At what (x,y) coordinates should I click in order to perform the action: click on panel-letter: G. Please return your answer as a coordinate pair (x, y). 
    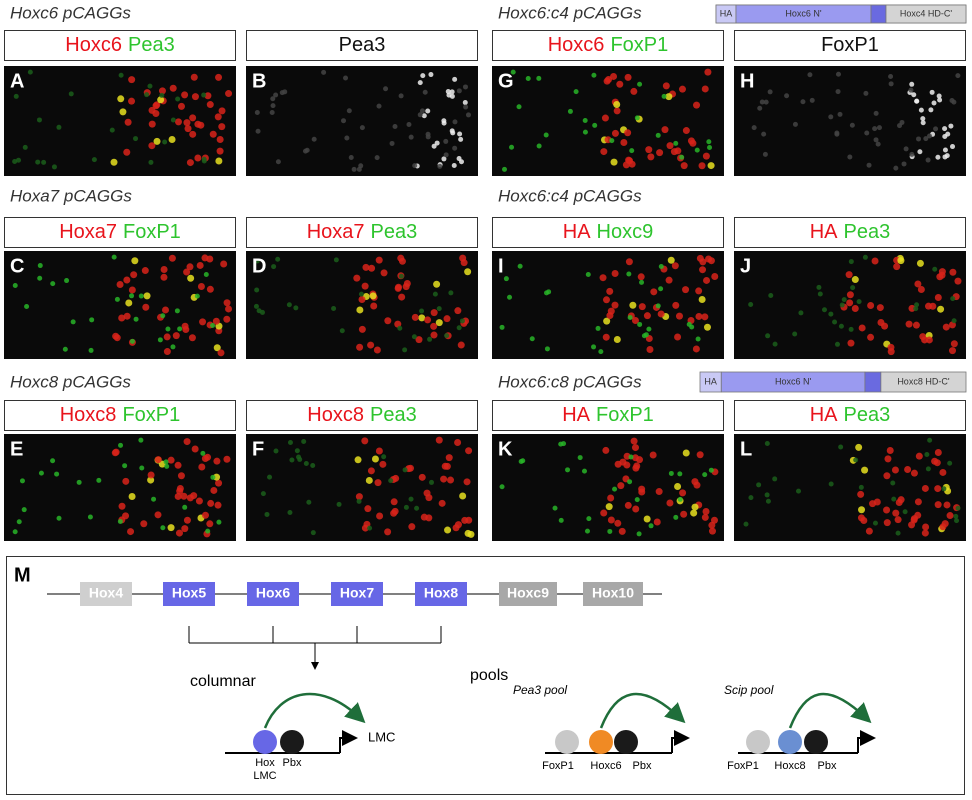
    Looking at the image, I should click on (506, 81).